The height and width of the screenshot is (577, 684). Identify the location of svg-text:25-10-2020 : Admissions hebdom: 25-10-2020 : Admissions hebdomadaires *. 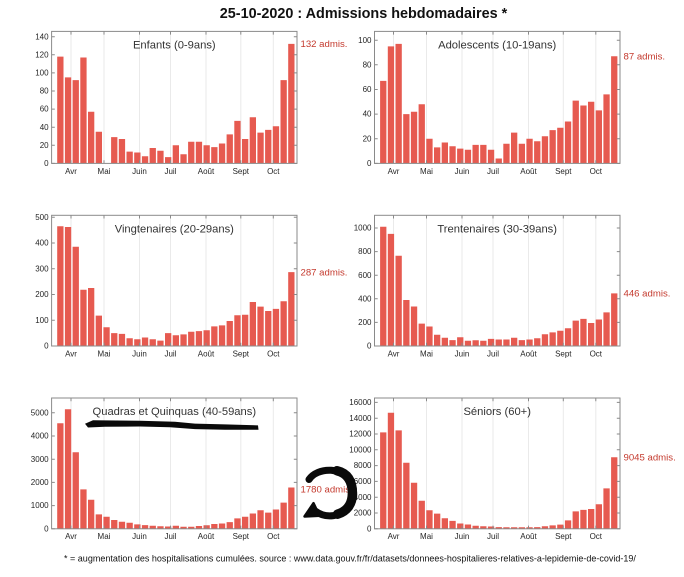
(364, 14).